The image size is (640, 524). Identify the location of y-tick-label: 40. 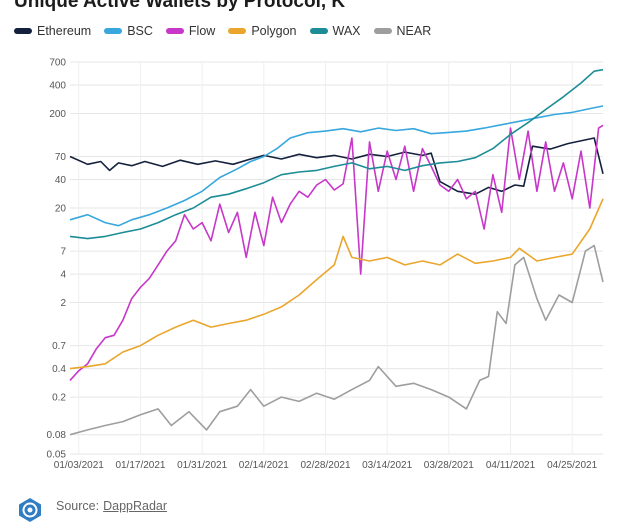
(61, 180).